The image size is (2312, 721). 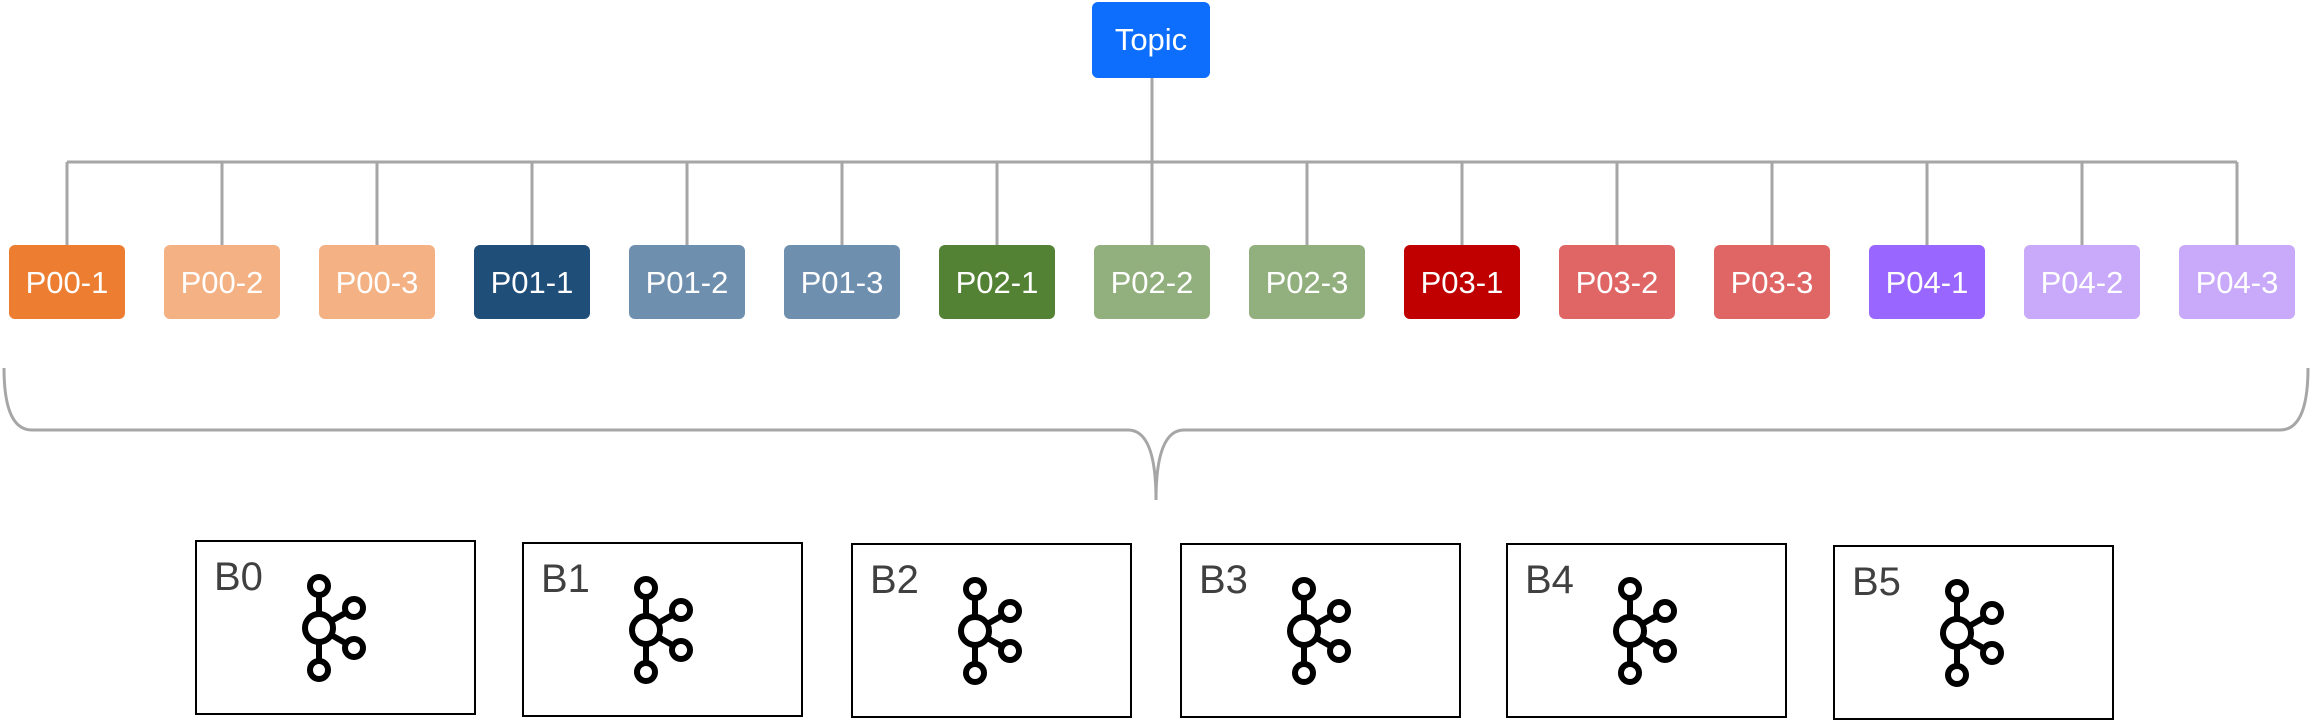 I want to click on partition-label: P03-1, so click(x=1462, y=282).